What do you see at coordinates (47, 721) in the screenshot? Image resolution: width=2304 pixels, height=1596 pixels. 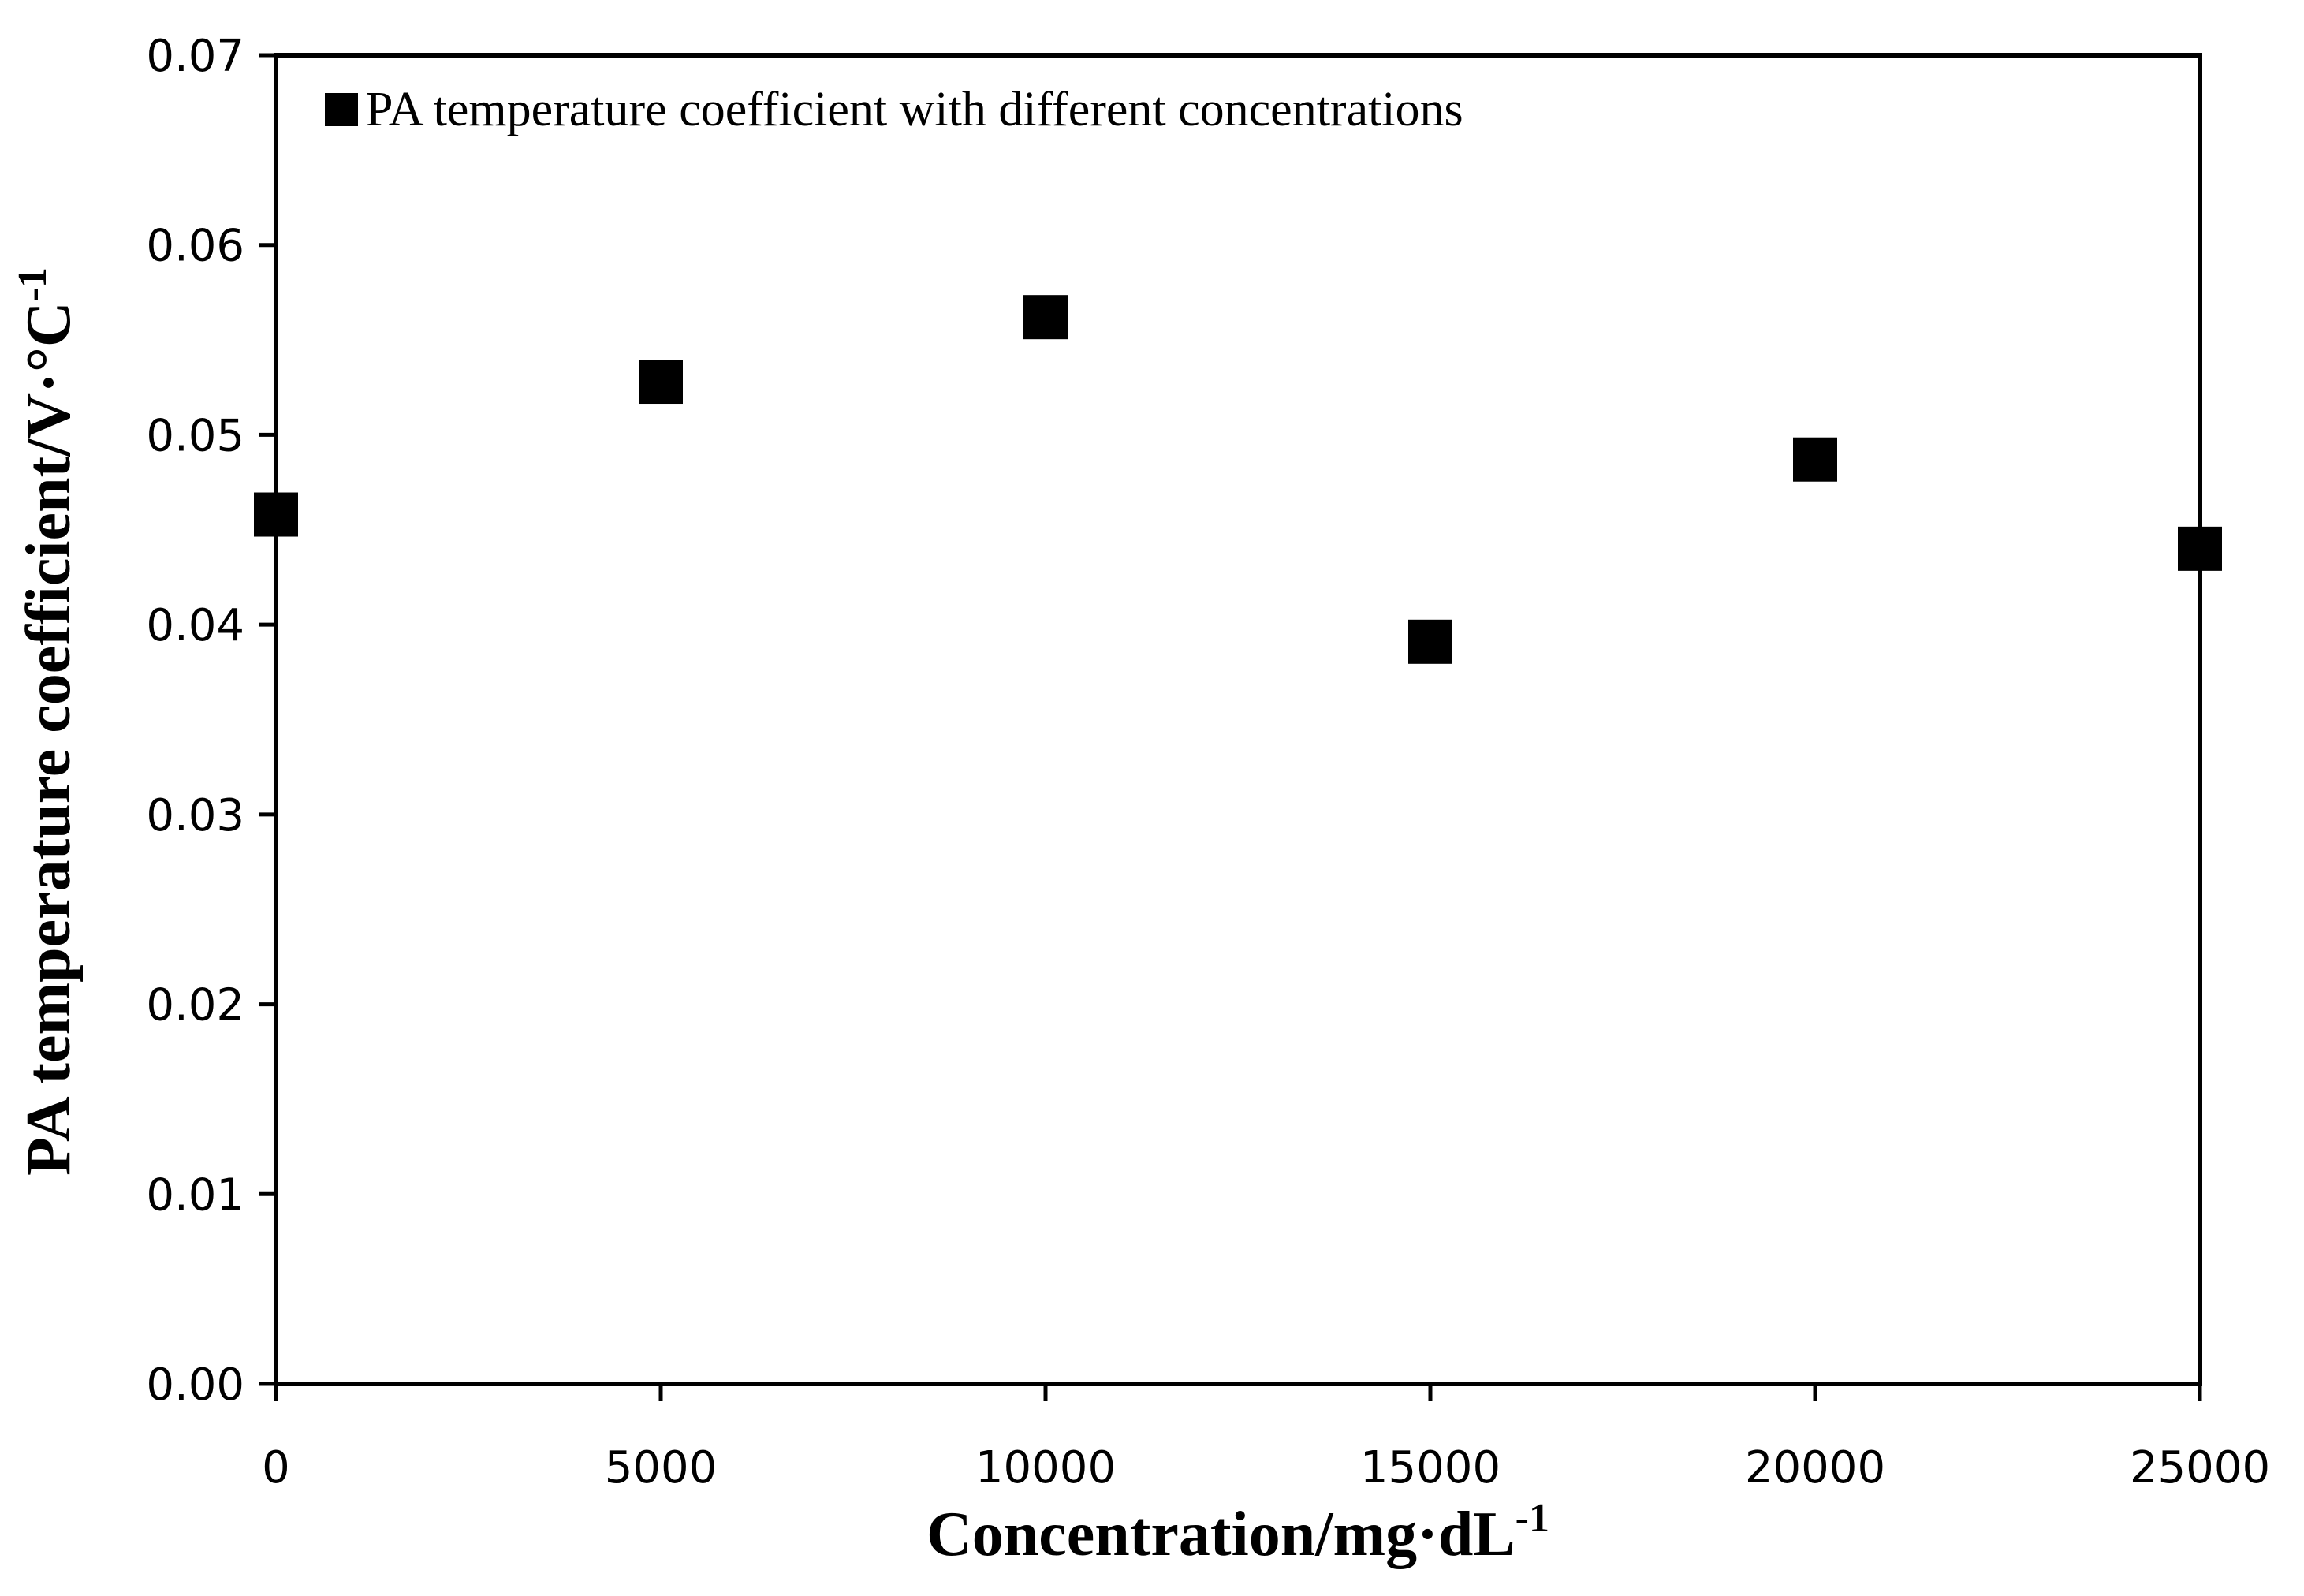 I see `y-axis-title: PA temperature coefficient/V·°C-1` at bounding box center [47, 721].